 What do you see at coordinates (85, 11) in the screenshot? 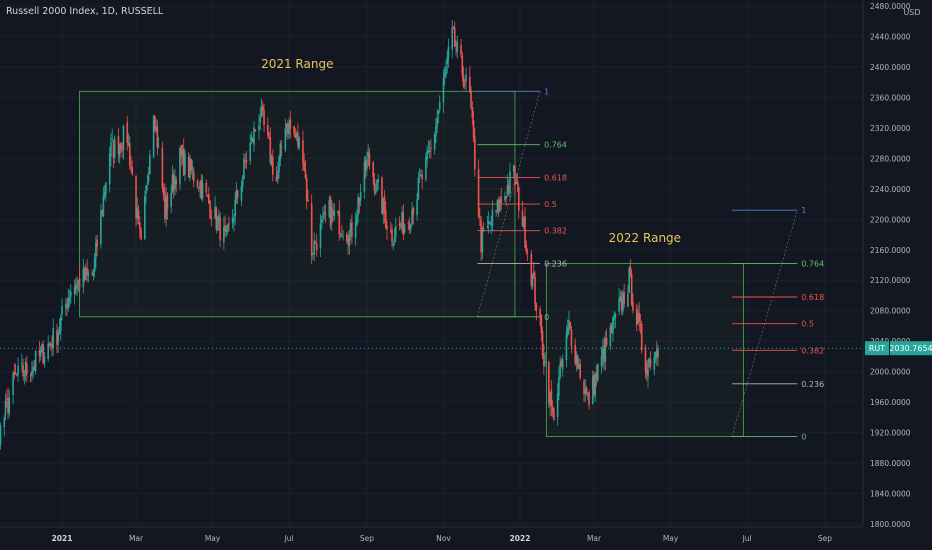
I see `chart-title: Russell 2000 Index, 1D, RUSSELL` at bounding box center [85, 11].